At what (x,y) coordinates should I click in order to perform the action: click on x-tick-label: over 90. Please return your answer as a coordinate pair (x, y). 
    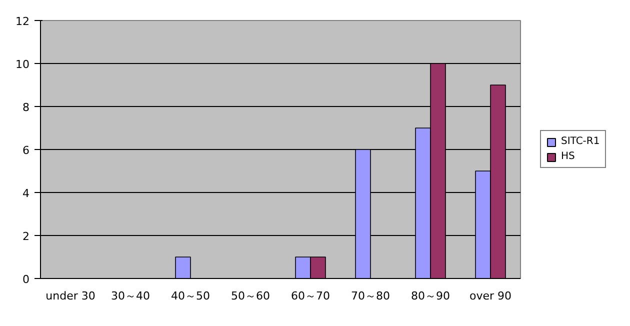
    Looking at the image, I should click on (490, 296).